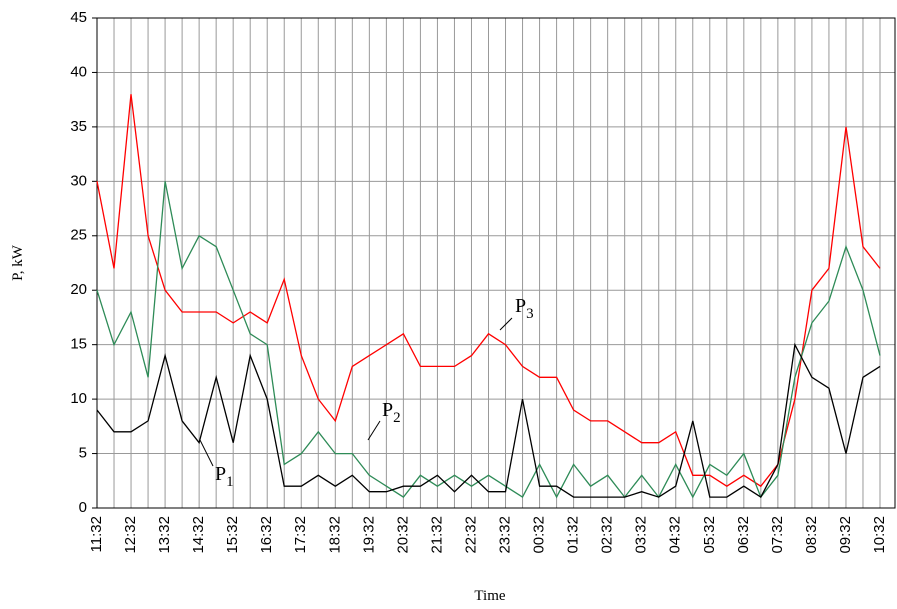 The height and width of the screenshot is (609, 897). I want to click on x-tick-label: 03:32, so click(641, 535).